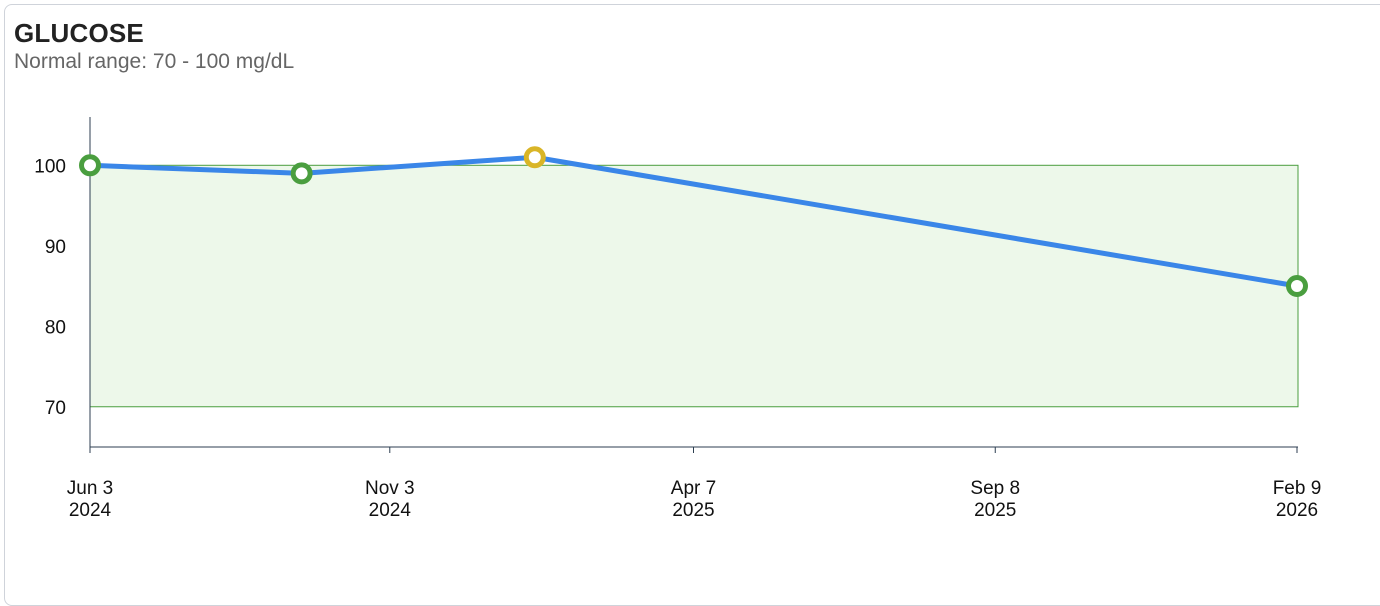 Image resolution: width=1380 pixels, height=606 pixels. What do you see at coordinates (154, 61) in the screenshot?
I see `chart-subtitle: Normal range: 70 - 100 mg/dL` at bounding box center [154, 61].